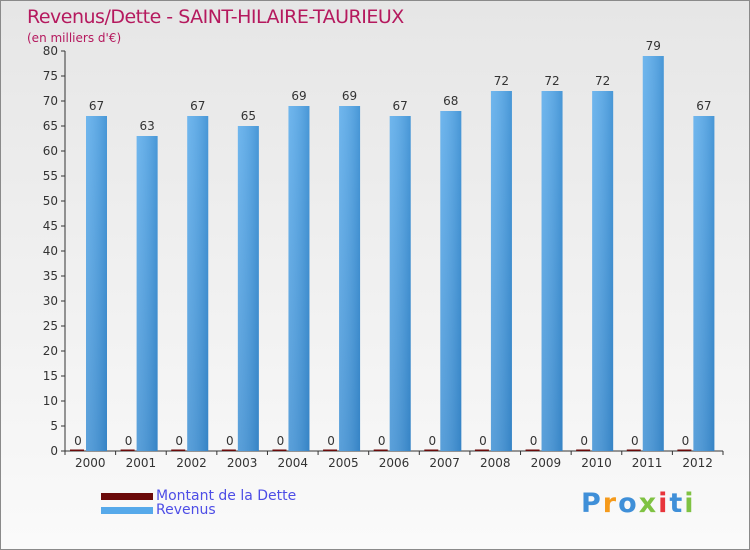  Describe the element at coordinates (50, 226) in the screenshot. I see `y-tick-label: 45` at that location.